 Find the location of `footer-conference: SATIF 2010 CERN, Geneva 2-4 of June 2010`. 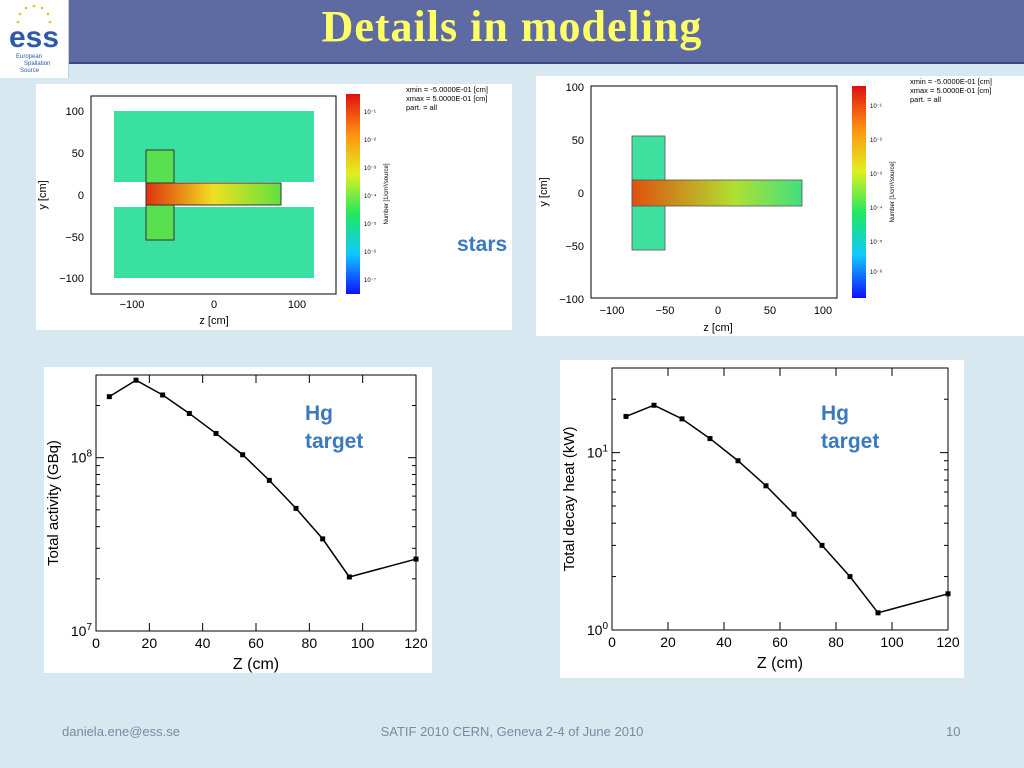

footer-conference: SATIF 2010 CERN, Geneva 2-4 of June 2010 is located at coordinates (512, 731).